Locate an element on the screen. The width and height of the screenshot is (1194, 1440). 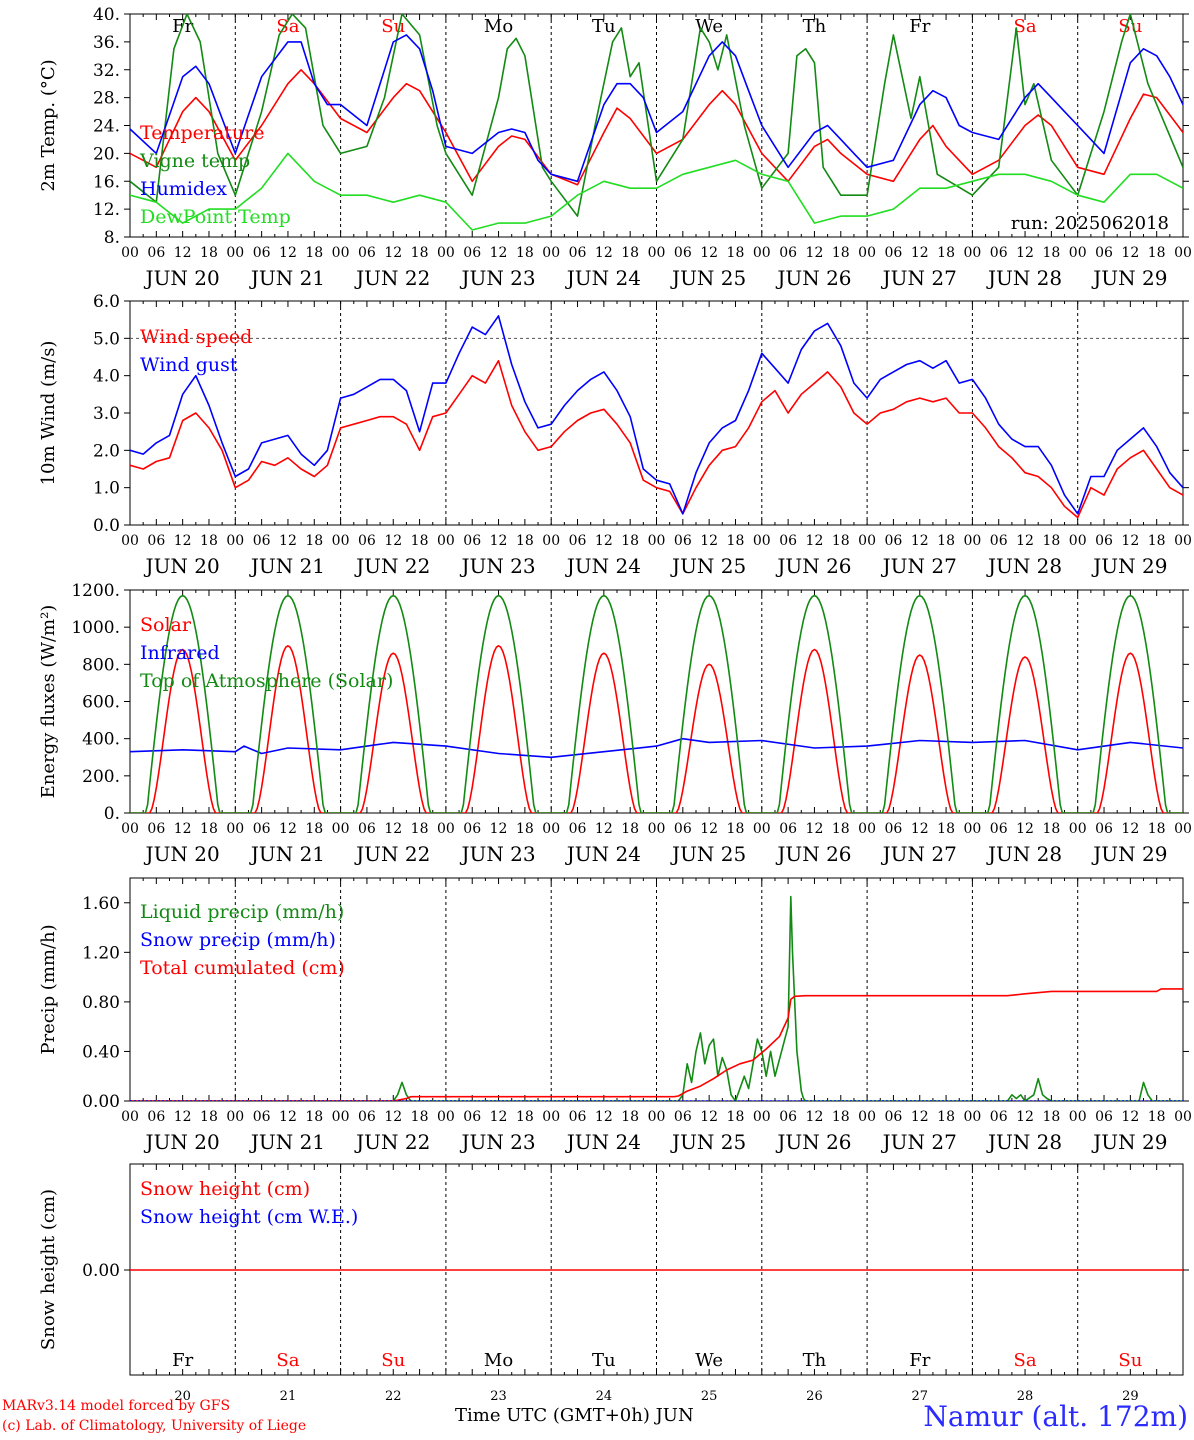
day-label: JUN 25 is located at coordinates (708, 278).